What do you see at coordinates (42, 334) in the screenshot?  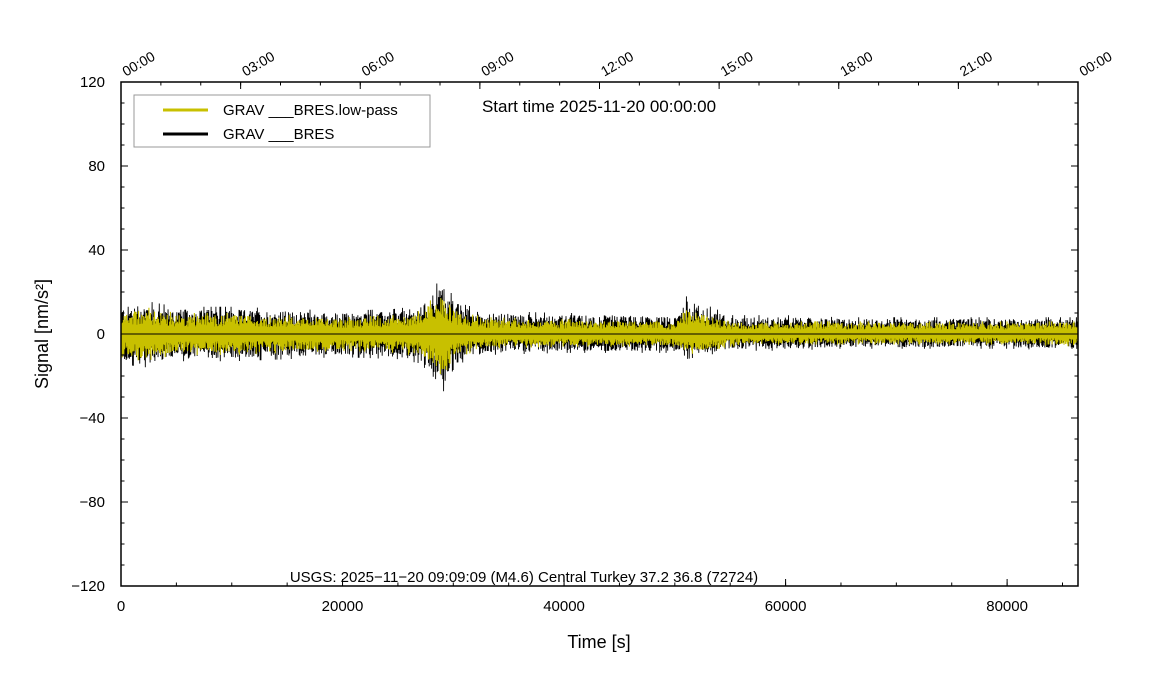 I see `y-axis-label: Signal [nm/s²]` at bounding box center [42, 334].